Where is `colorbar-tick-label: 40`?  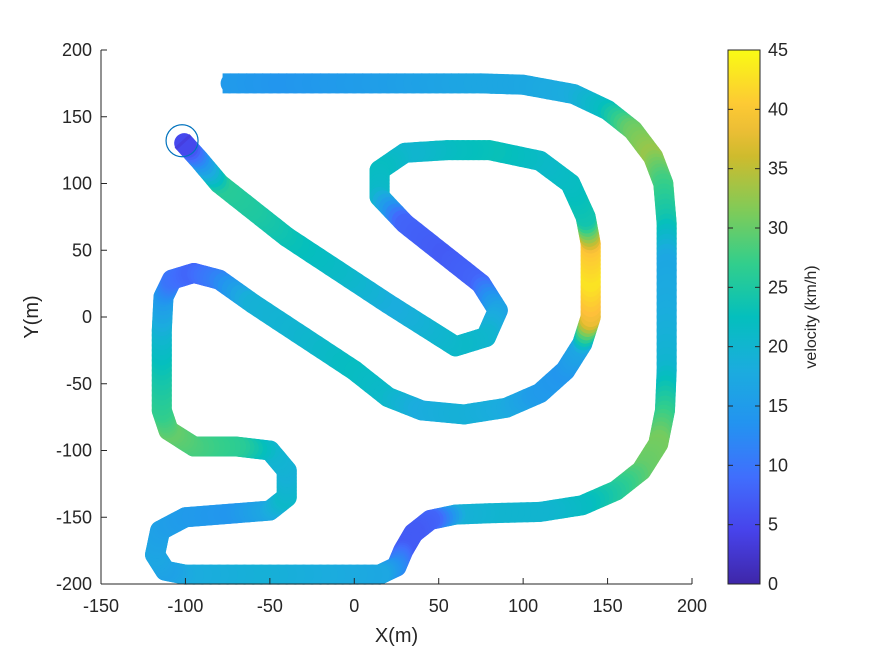 colorbar-tick-label: 40 is located at coordinates (778, 109).